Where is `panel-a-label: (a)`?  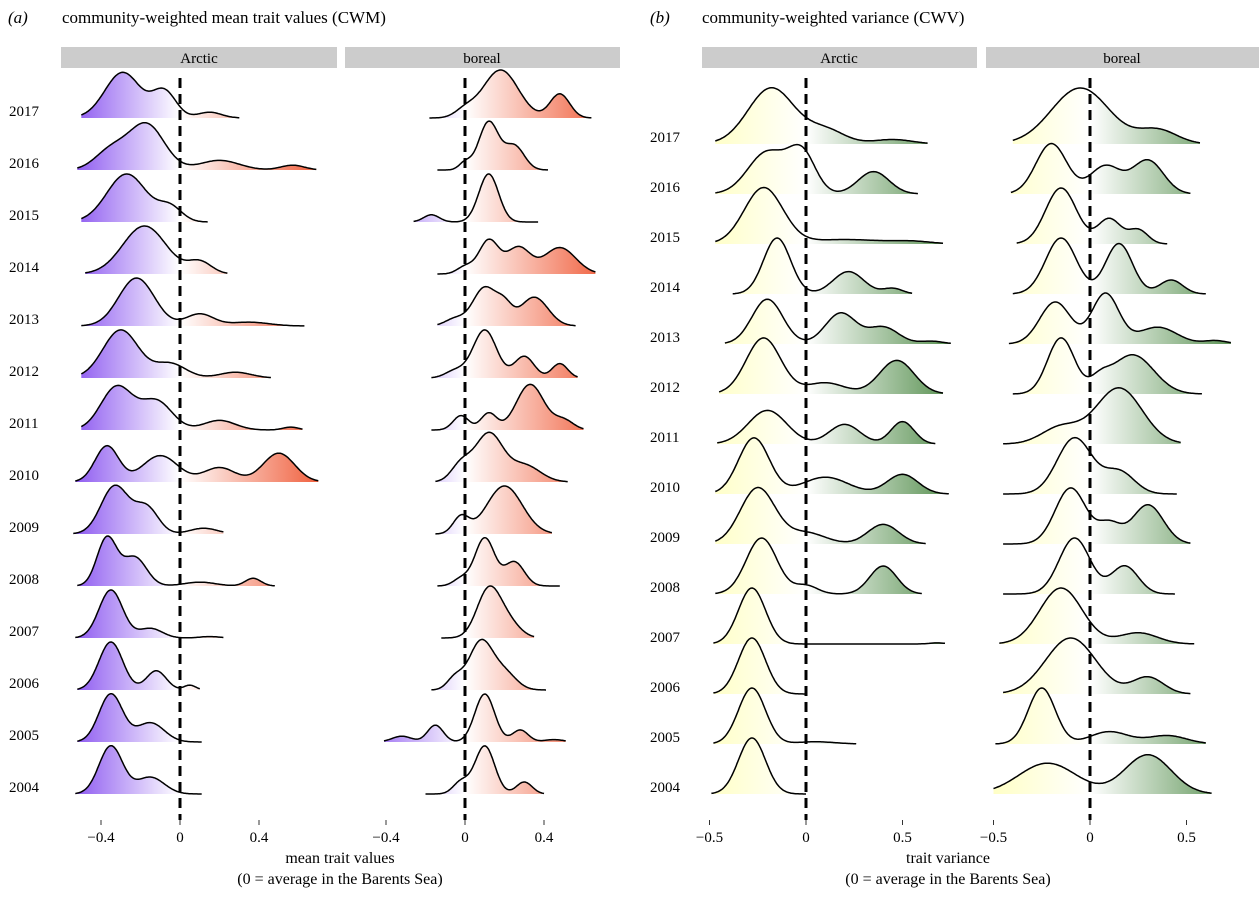 panel-a-label: (a) is located at coordinates (18, 17).